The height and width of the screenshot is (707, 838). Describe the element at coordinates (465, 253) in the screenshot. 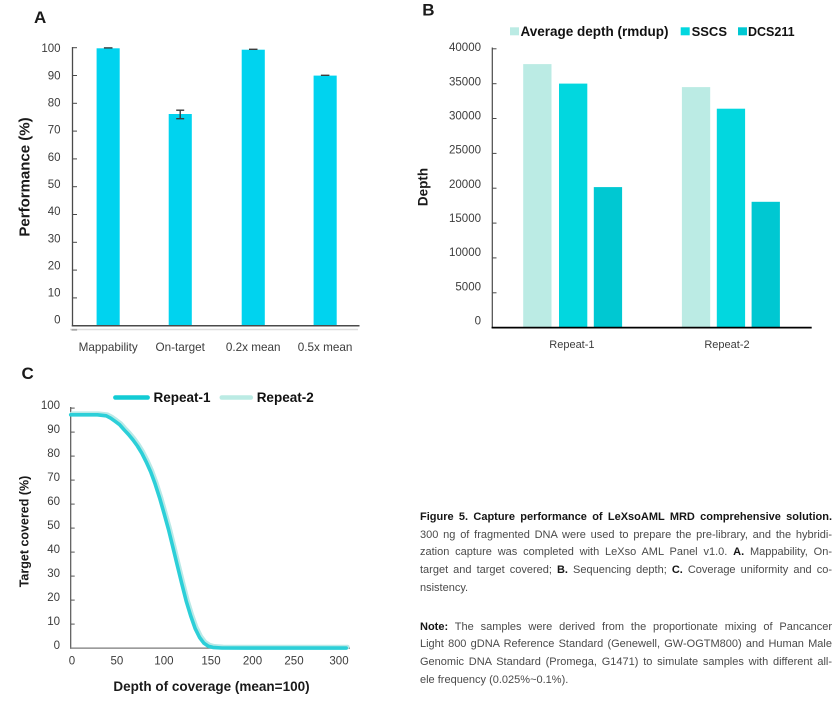

I see `svg-text: 10000` at that location.